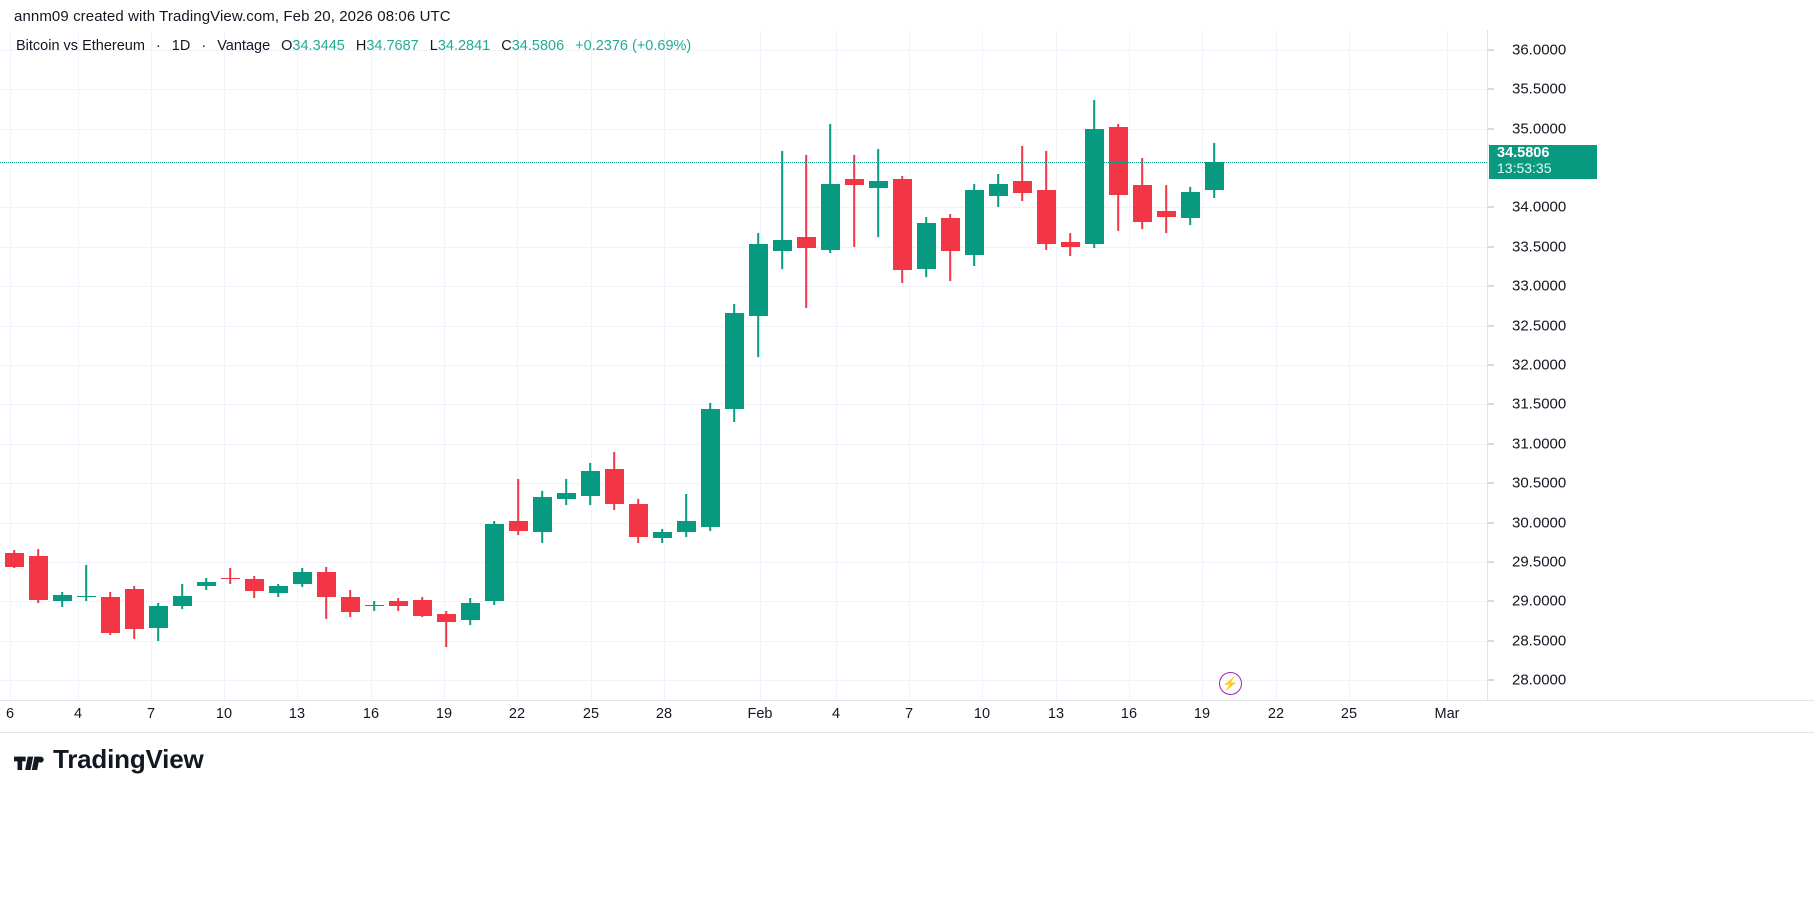 Image resolution: width=1814 pixels, height=916 pixels. I want to click on legend-open: O 34.3445, so click(313, 46).